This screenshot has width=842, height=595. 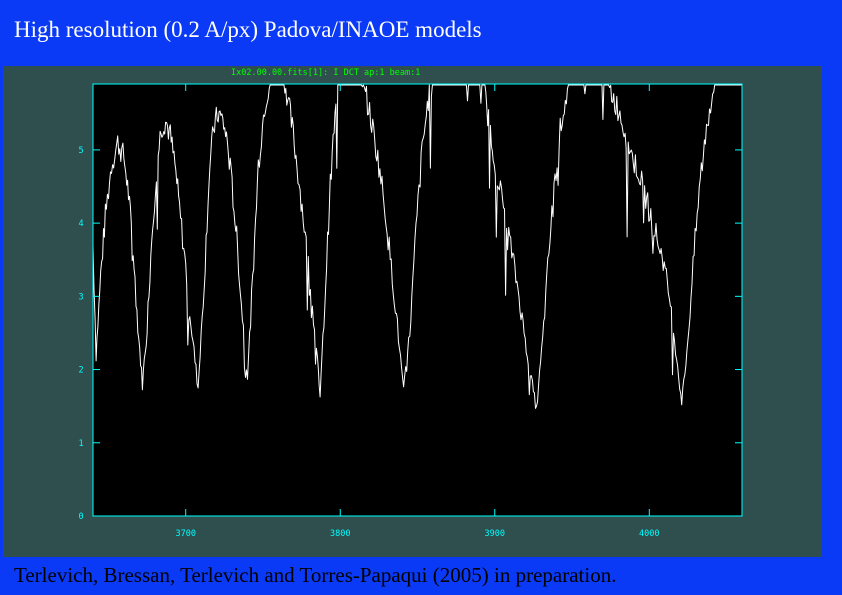 I want to click on y-tick-label: 2, so click(x=80, y=371).